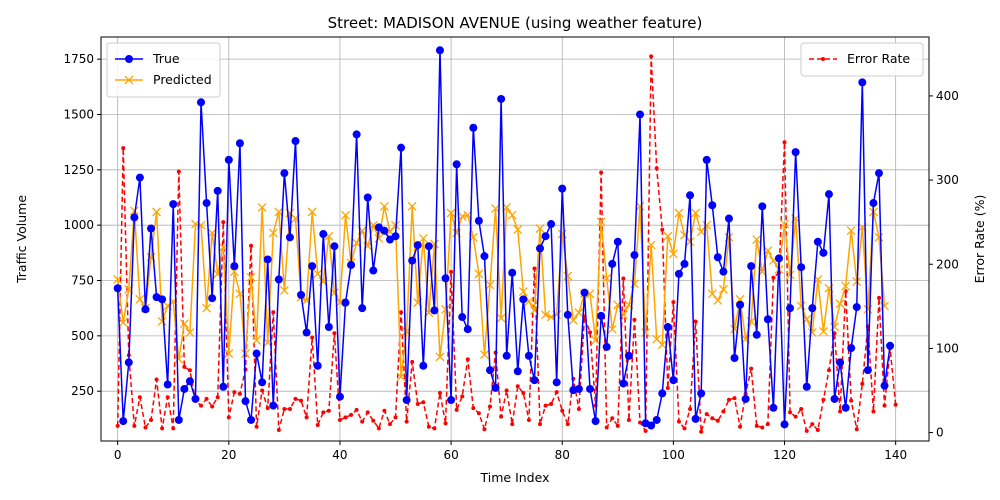 This screenshot has width=1000, height=500. I want to click on y2-tick-label: 300, so click(947, 180).